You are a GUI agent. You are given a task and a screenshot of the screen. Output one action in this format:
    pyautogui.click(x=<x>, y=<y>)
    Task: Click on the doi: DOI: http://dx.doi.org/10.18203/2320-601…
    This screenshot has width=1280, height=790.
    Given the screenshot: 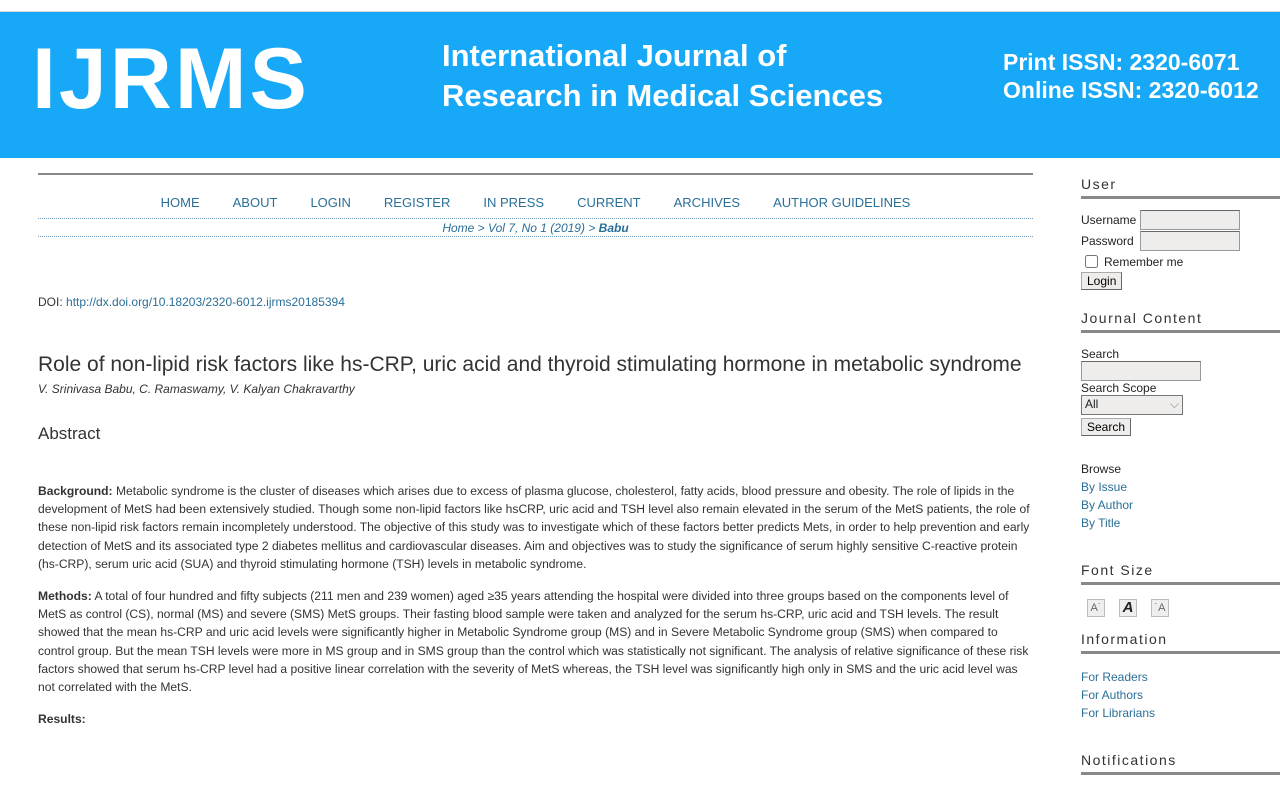 What is the action you would take?
    pyautogui.click(x=191, y=302)
    